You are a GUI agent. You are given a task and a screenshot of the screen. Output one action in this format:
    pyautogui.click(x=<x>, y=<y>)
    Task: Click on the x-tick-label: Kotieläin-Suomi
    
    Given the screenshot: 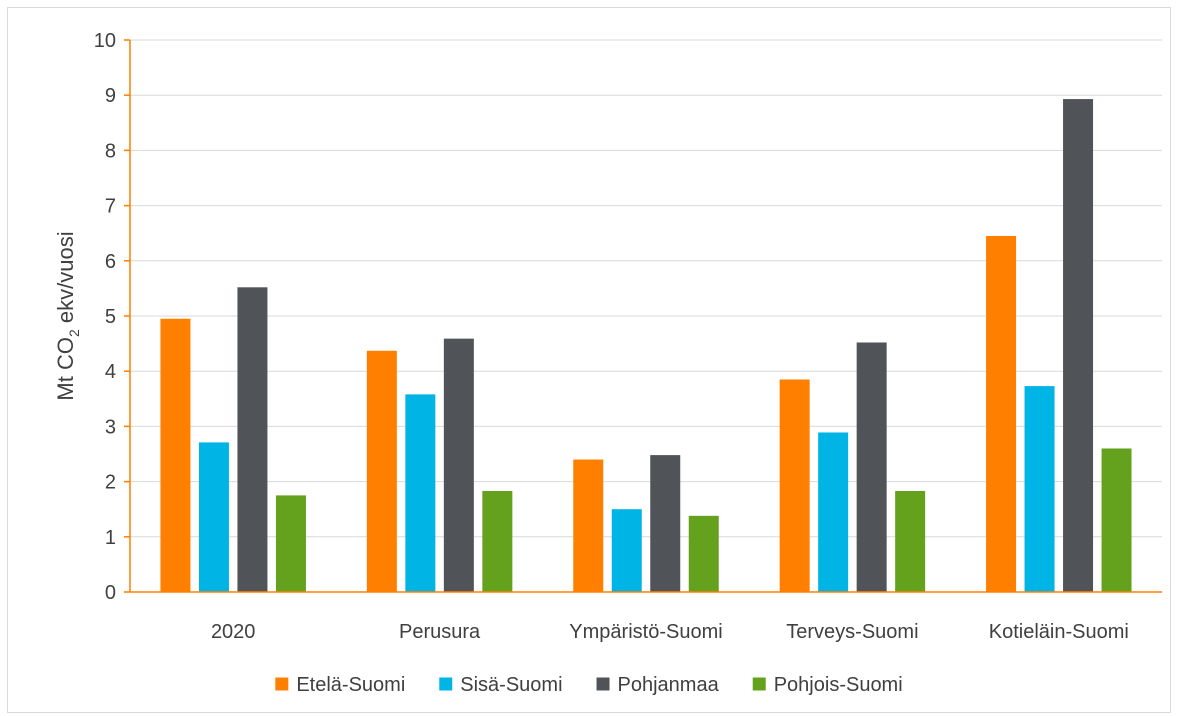 What is the action you would take?
    pyautogui.click(x=1059, y=632)
    